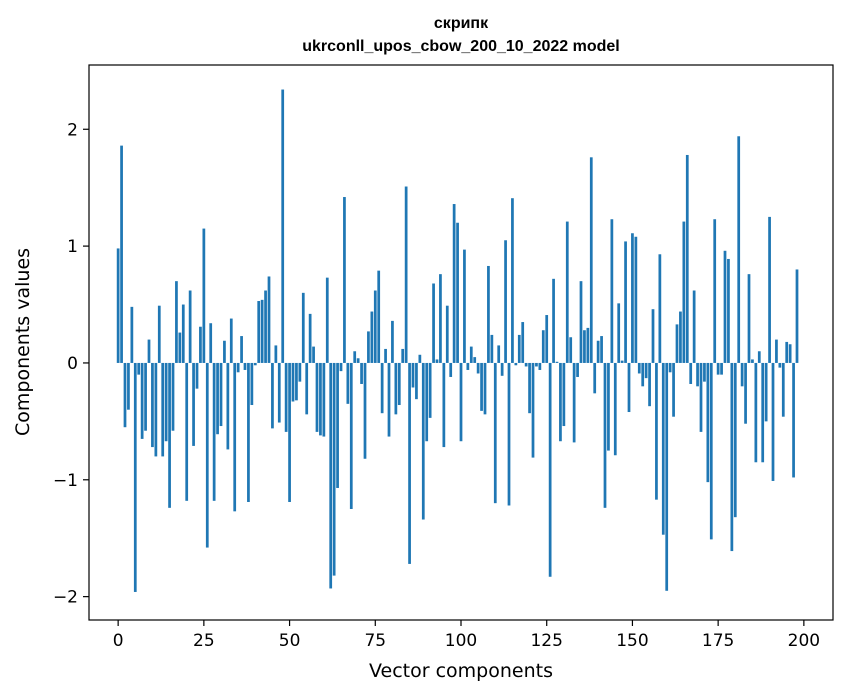 This screenshot has width=847, height=696. Describe the element at coordinates (632, 641) in the screenshot. I see `x-tick-label: 150` at that location.